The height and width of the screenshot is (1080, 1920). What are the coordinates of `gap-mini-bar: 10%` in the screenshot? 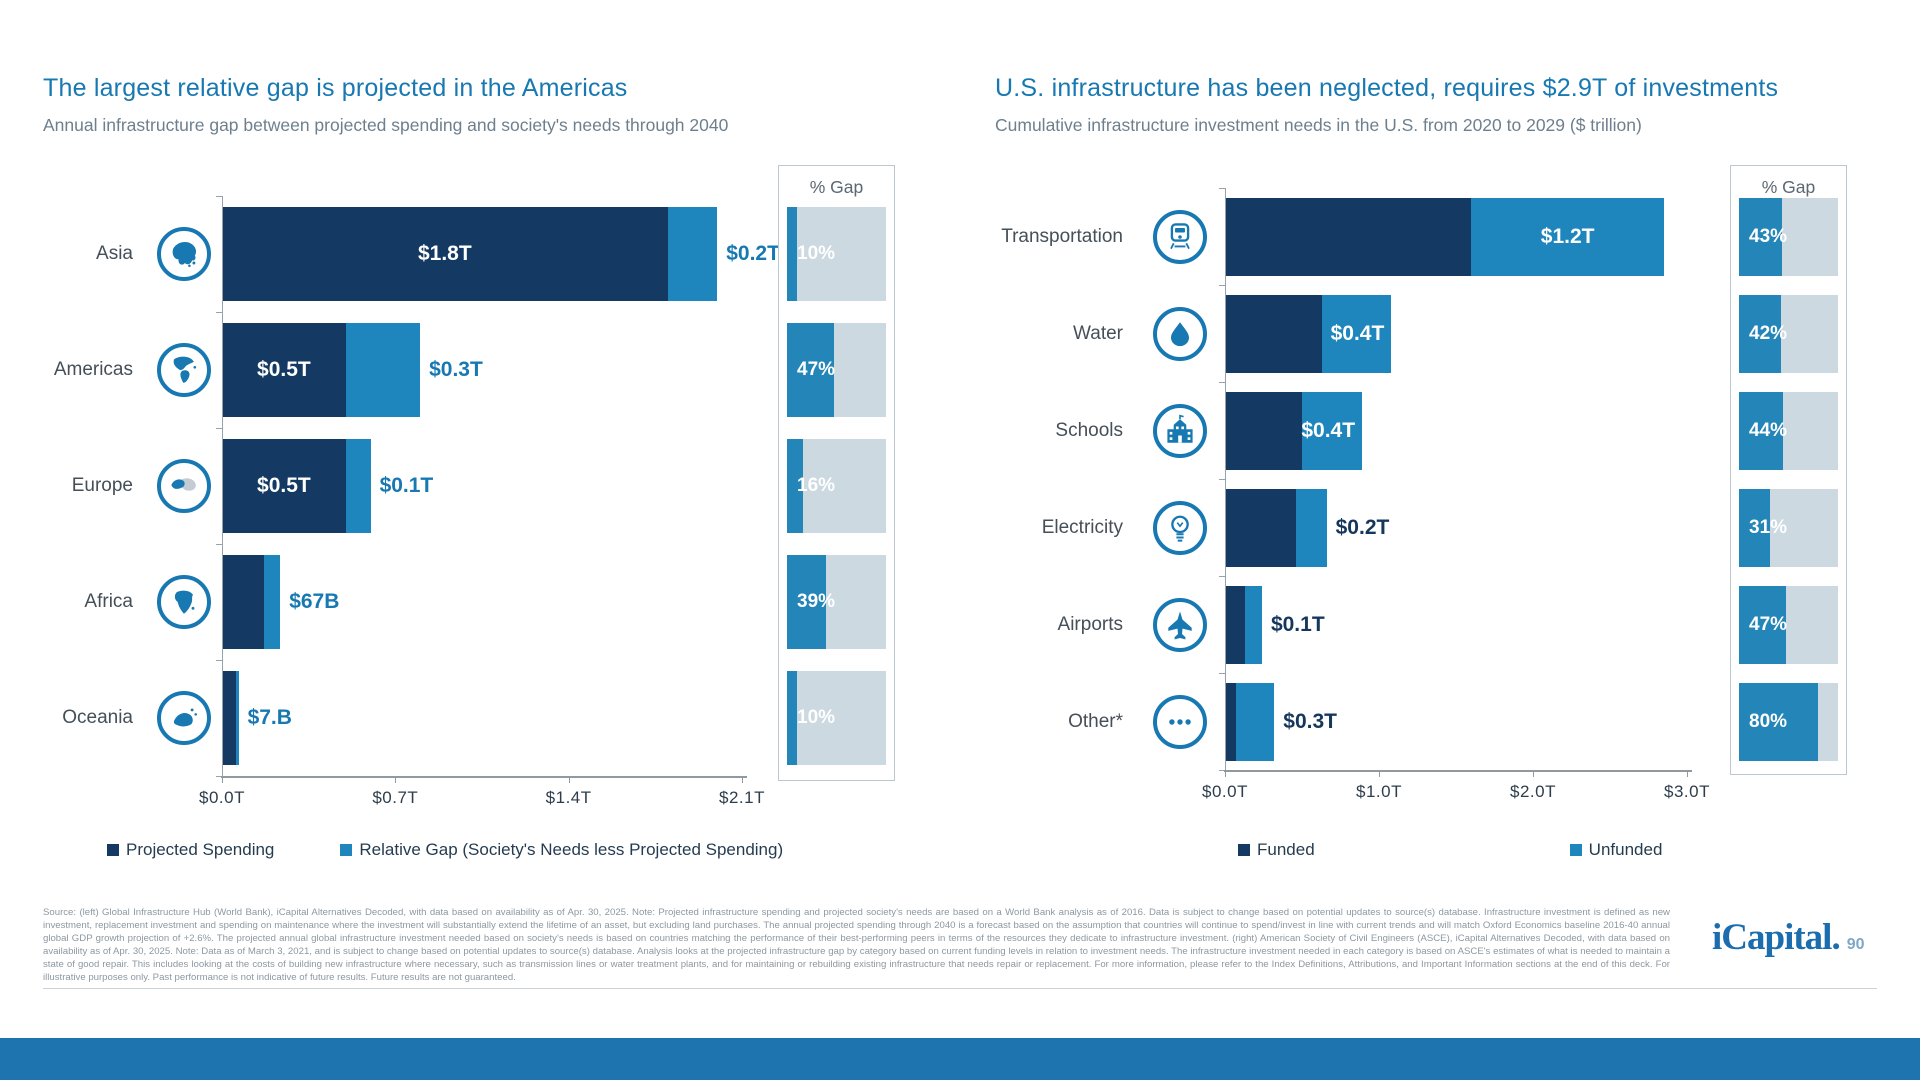 It's located at (836, 718).